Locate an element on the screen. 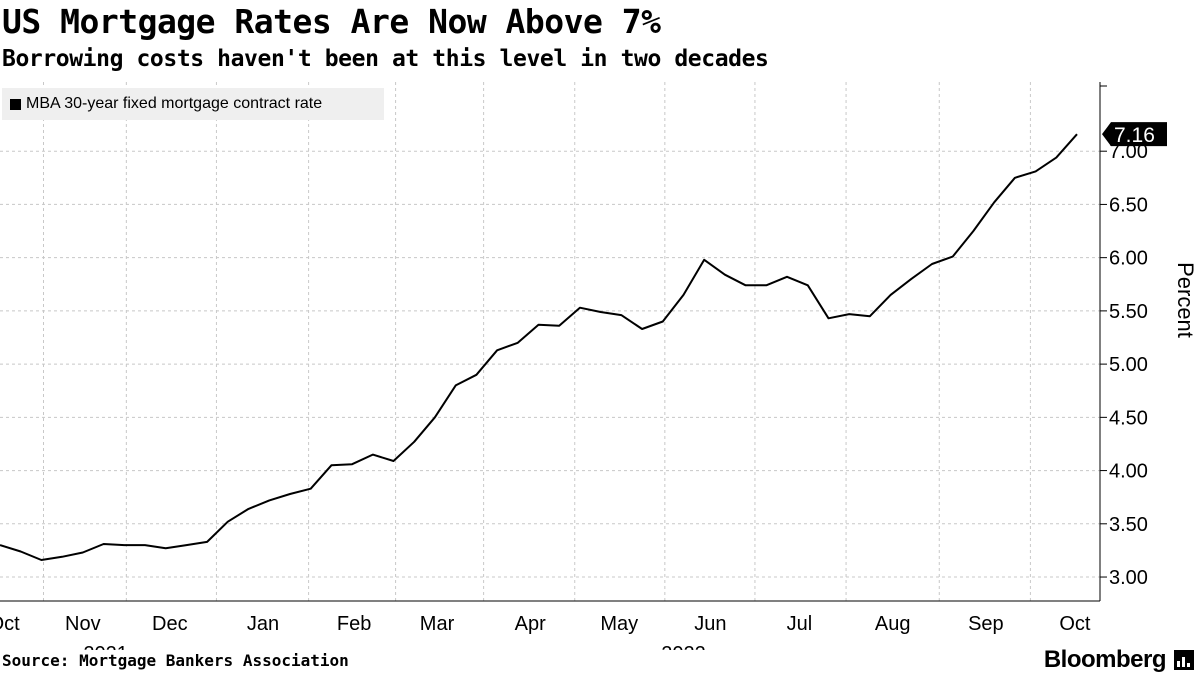 The height and width of the screenshot is (675, 1200). page-title: US Mortgage Rates Are Now Above 7% is located at coordinates (331, 21).